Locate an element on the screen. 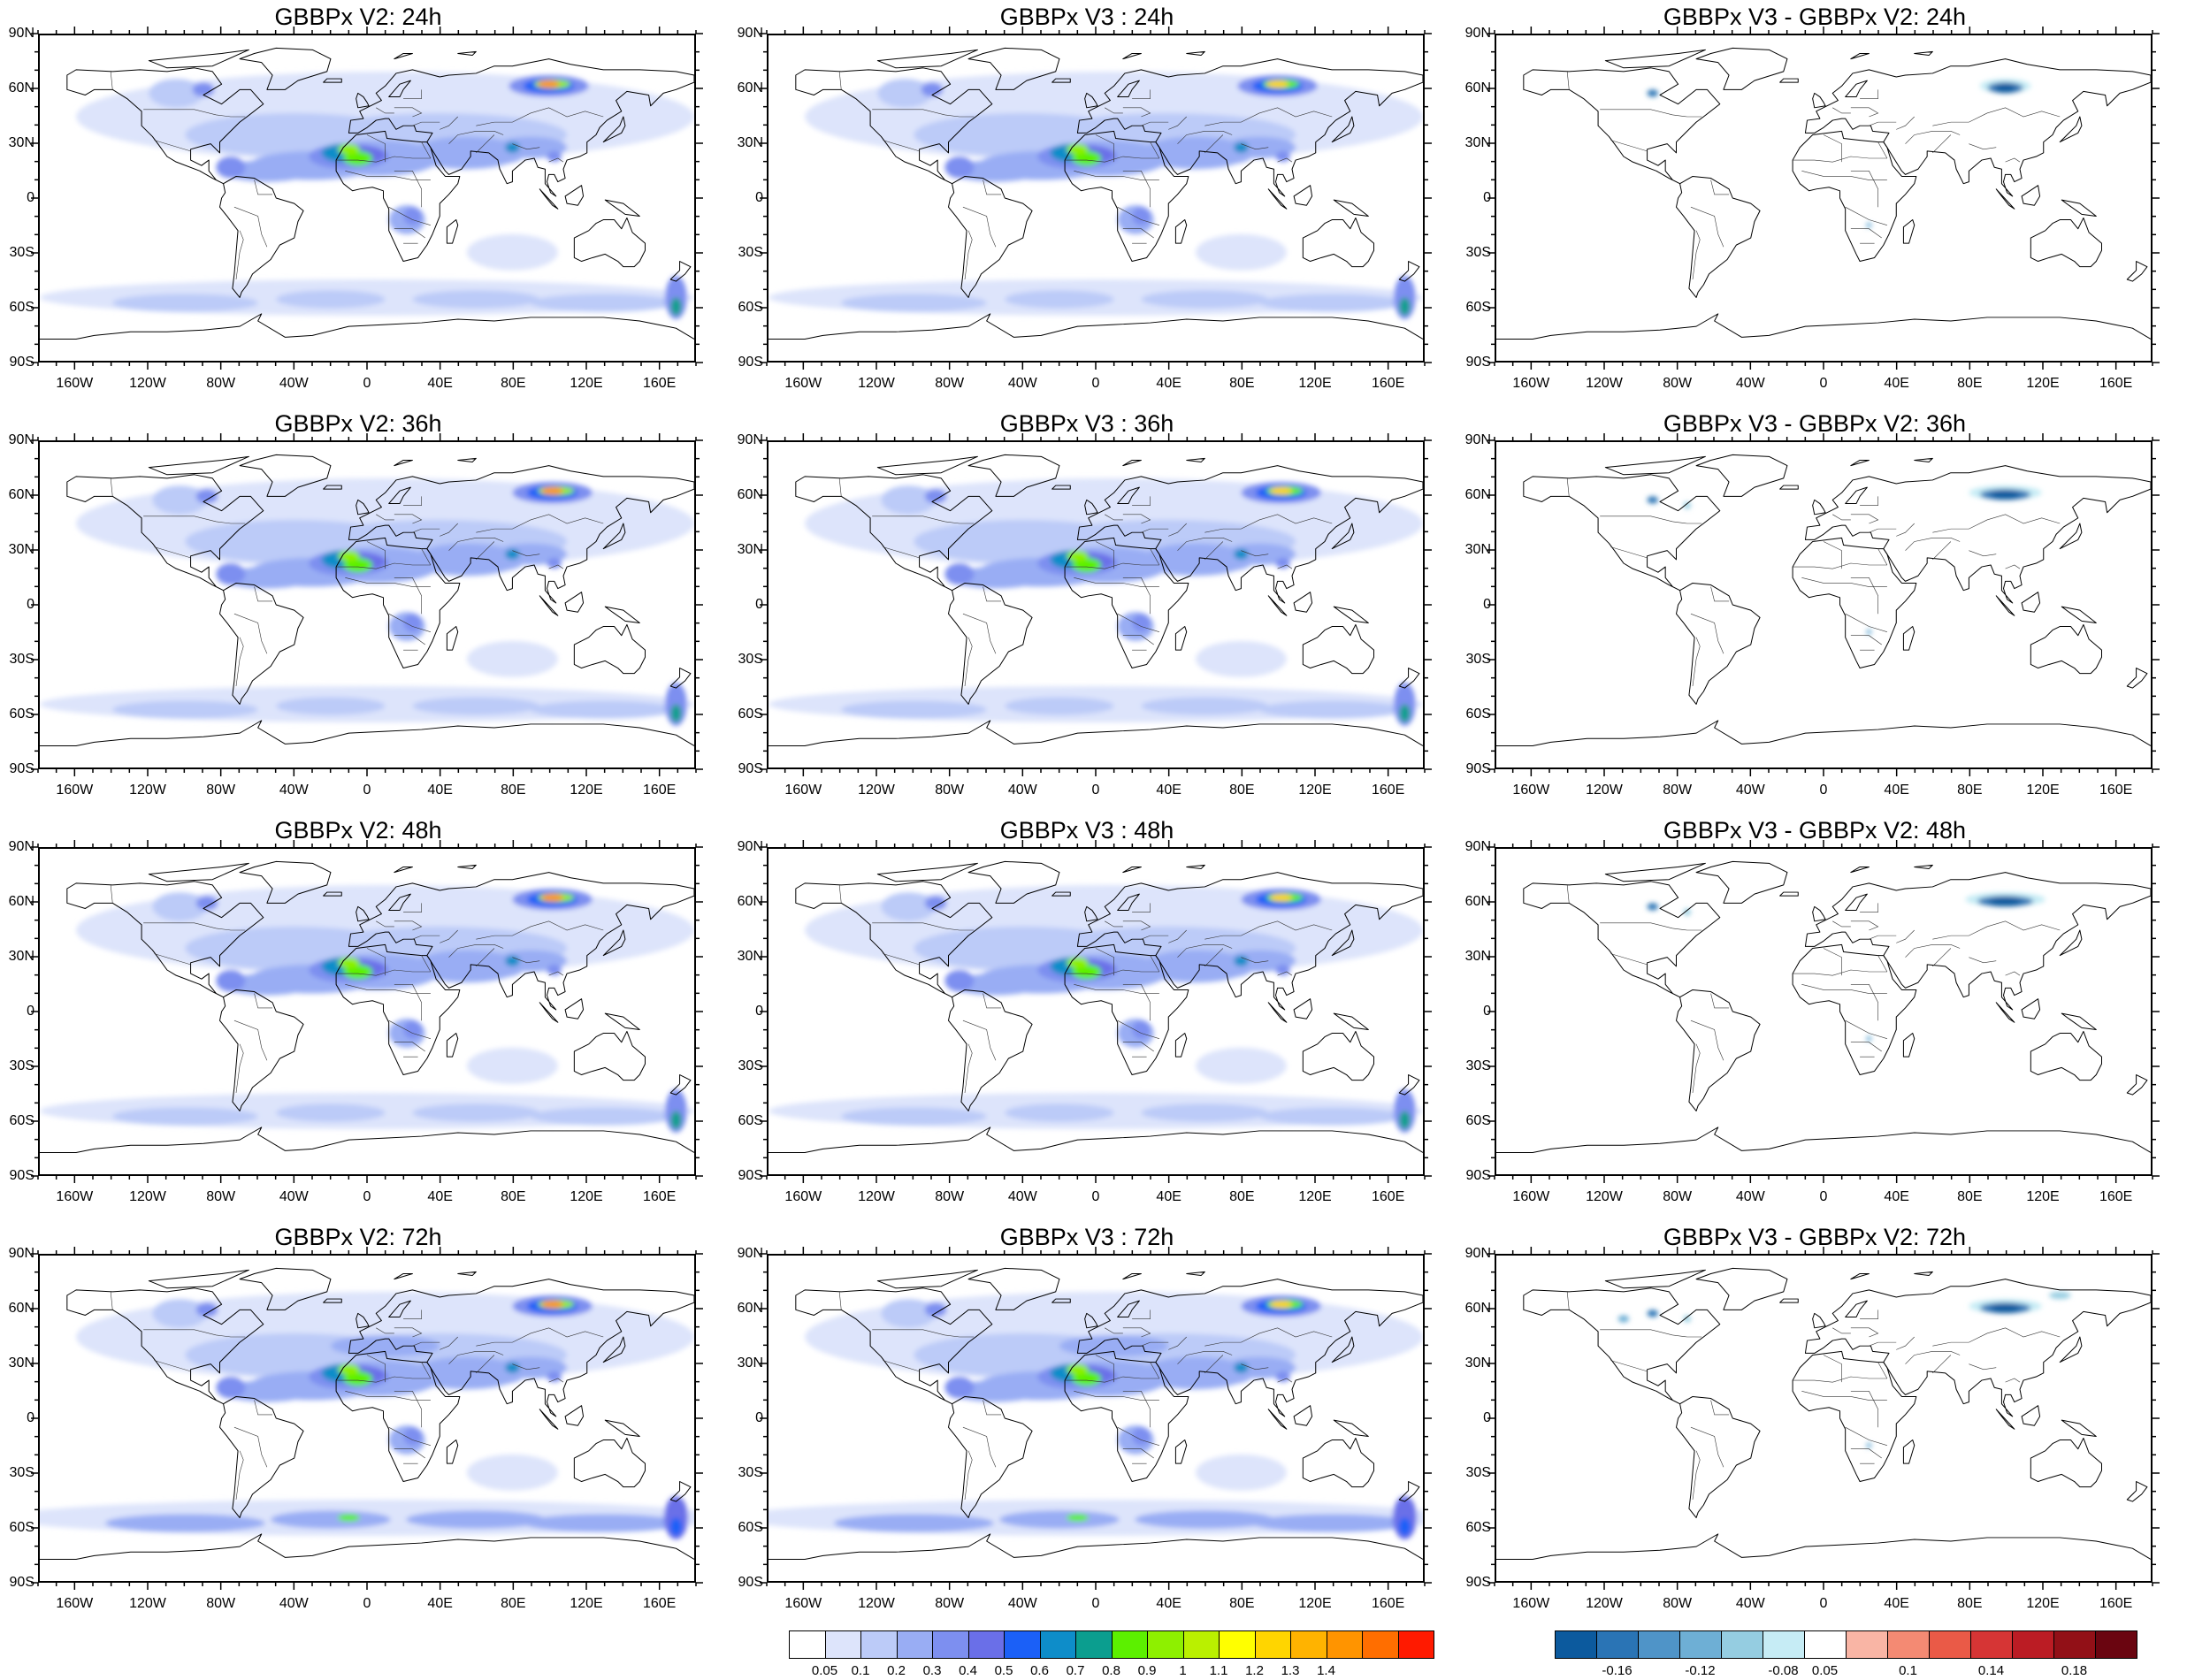 The image size is (2187, 1680). colorbar-label: -0.12 is located at coordinates (1700, 1670).